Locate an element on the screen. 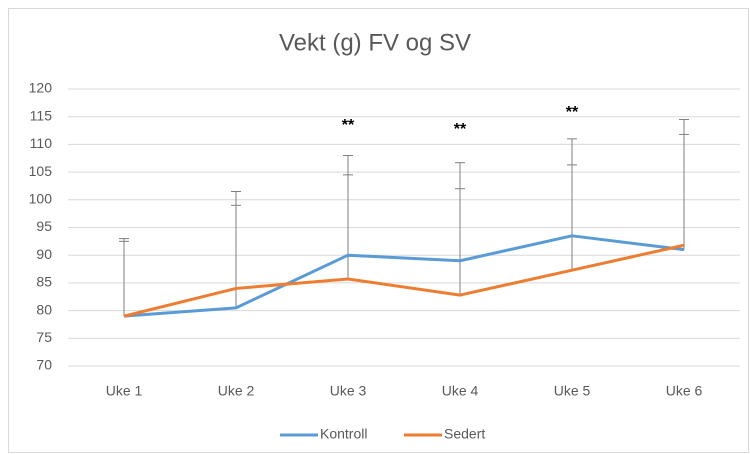  y-tick-label: 115 is located at coordinates (41, 115).